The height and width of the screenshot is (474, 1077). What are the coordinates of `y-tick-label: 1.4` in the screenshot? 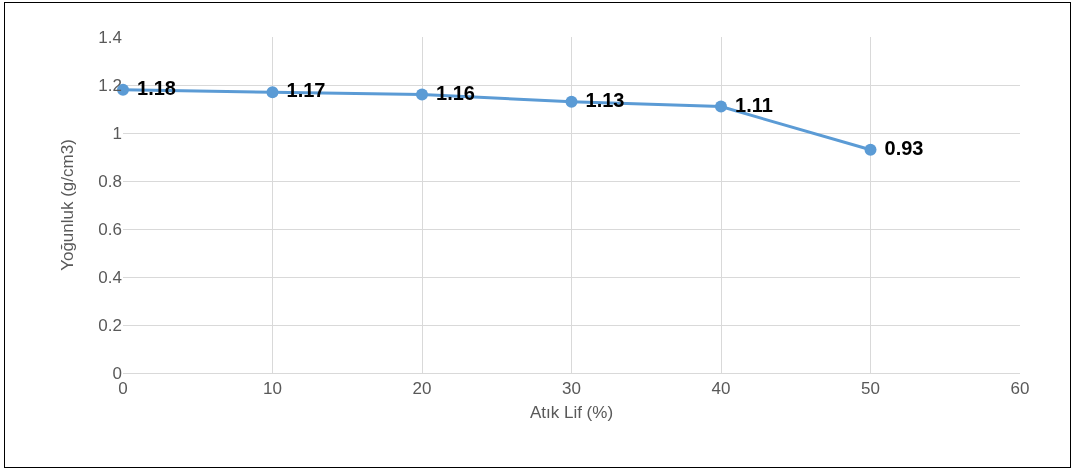 It's located at (110, 37).